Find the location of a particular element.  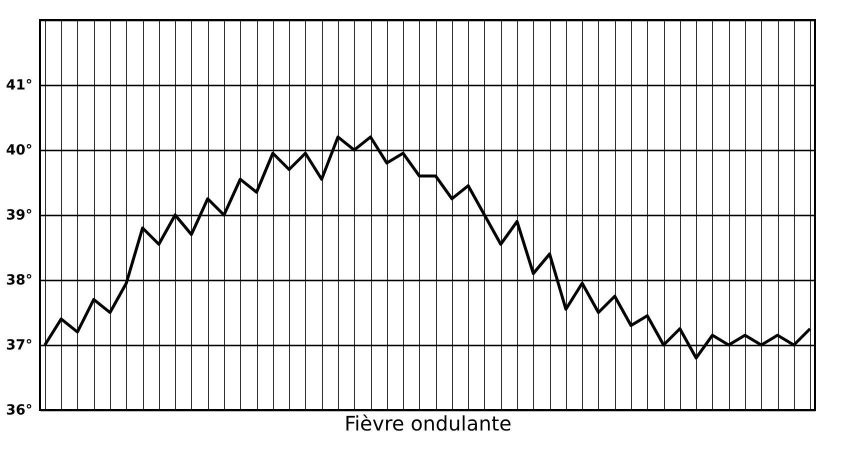

y-tick-label: 36° is located at coordinates (19, 410).